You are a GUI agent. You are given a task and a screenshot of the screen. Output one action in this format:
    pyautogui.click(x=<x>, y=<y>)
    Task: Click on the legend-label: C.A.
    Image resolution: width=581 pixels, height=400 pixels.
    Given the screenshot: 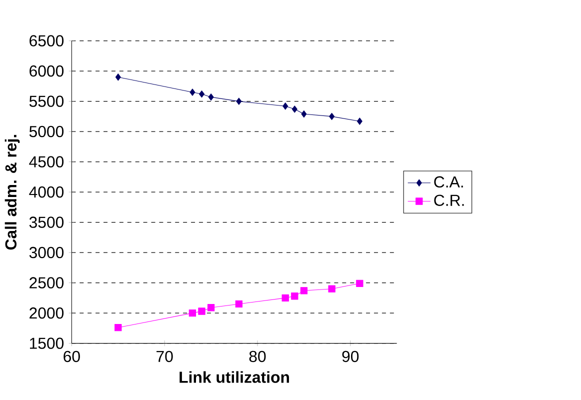 What is the action you would take?
    pyautogui.click(x=448, y=182)
    